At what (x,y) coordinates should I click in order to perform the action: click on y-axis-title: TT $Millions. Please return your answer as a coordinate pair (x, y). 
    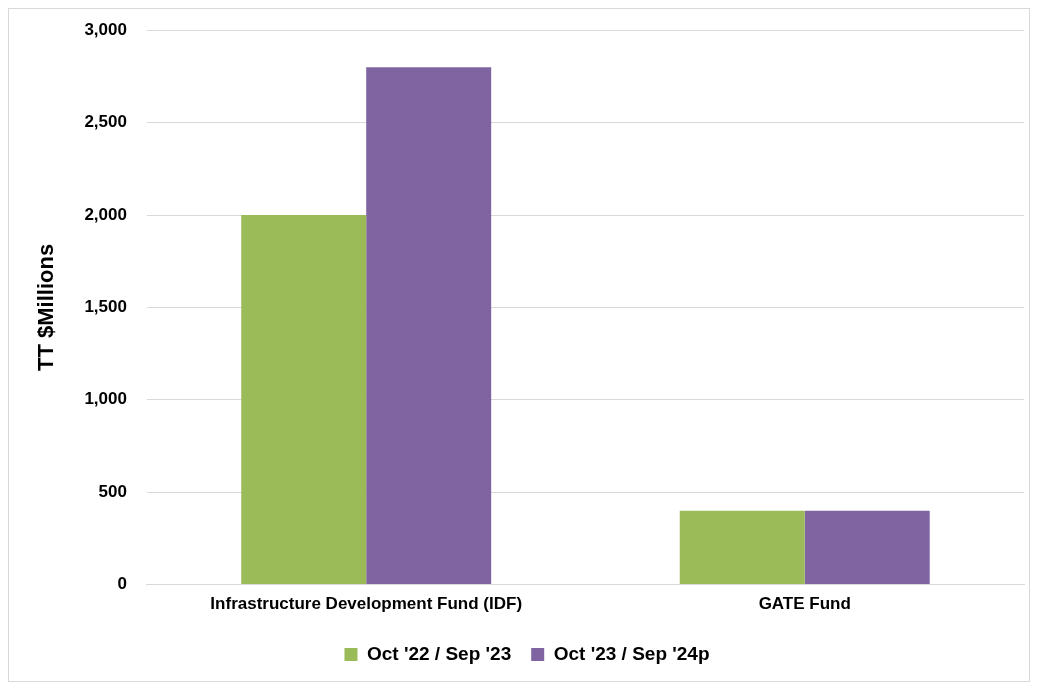
    Looking at the image, I should click on (46, 307).